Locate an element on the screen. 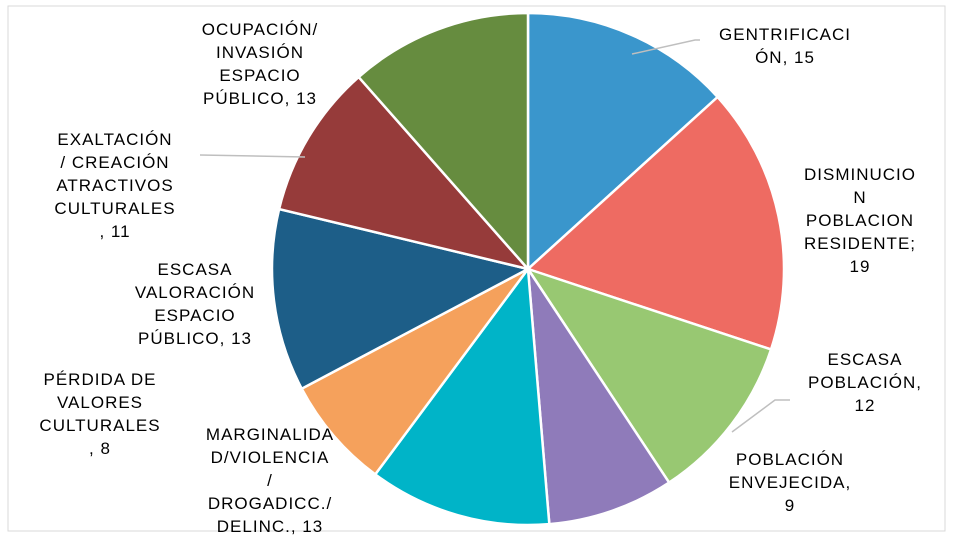  data-label: POBLACIÓN ENVEJECIDA, 9 is located at coordinates (790, 482).